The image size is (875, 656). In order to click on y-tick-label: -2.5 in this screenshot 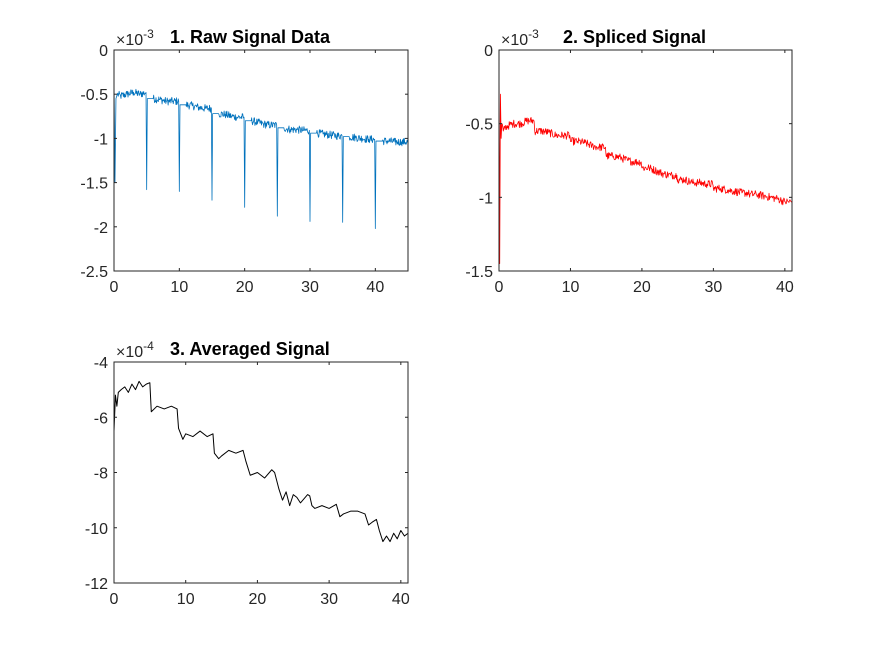, I will do `click(94, 272)`.